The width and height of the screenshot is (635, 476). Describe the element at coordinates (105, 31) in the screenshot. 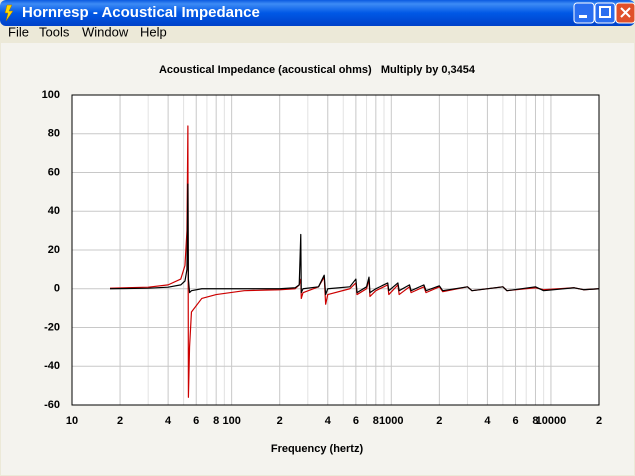

I see `menu-item: Window` at that location.